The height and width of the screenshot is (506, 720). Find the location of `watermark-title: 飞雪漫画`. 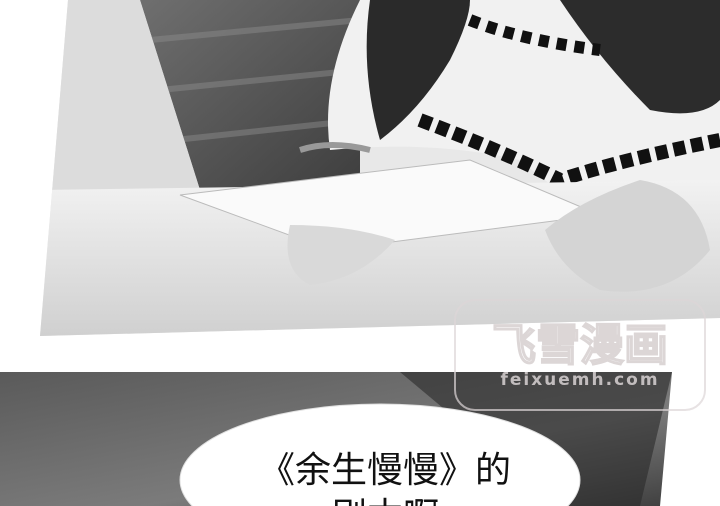

watermark-title: 飞雪漫画 is located at coordinates (580, 345).